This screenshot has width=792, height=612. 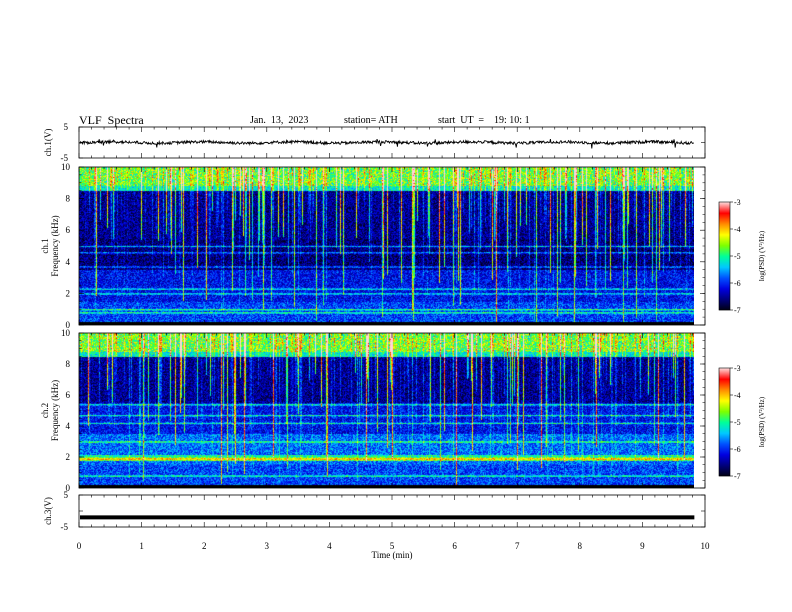 I want to click on xtick-6: 6, so click(x=454, y=546).